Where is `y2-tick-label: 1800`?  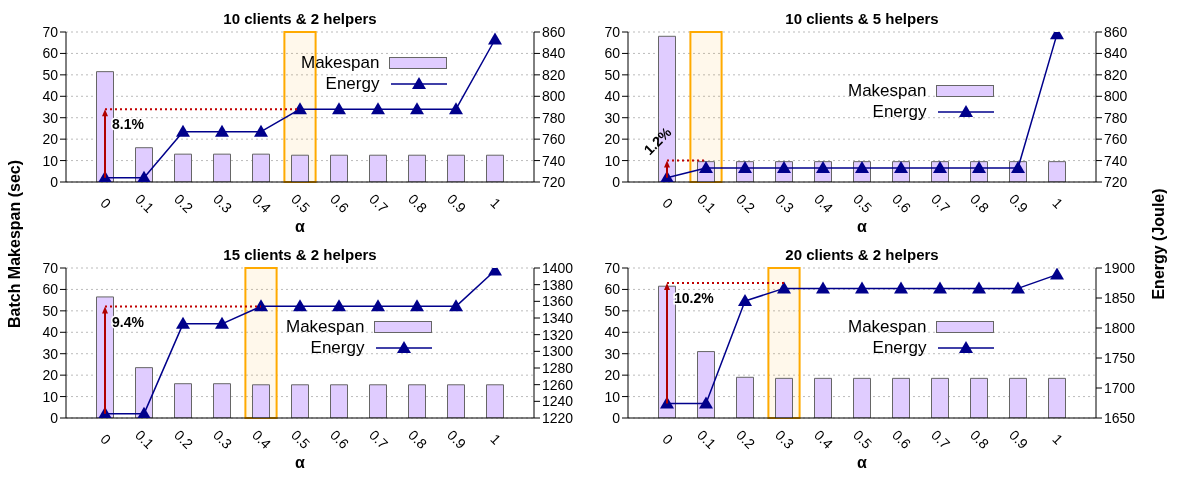 y2-tick-label: 1800 is located at coordinates (1120, 327).